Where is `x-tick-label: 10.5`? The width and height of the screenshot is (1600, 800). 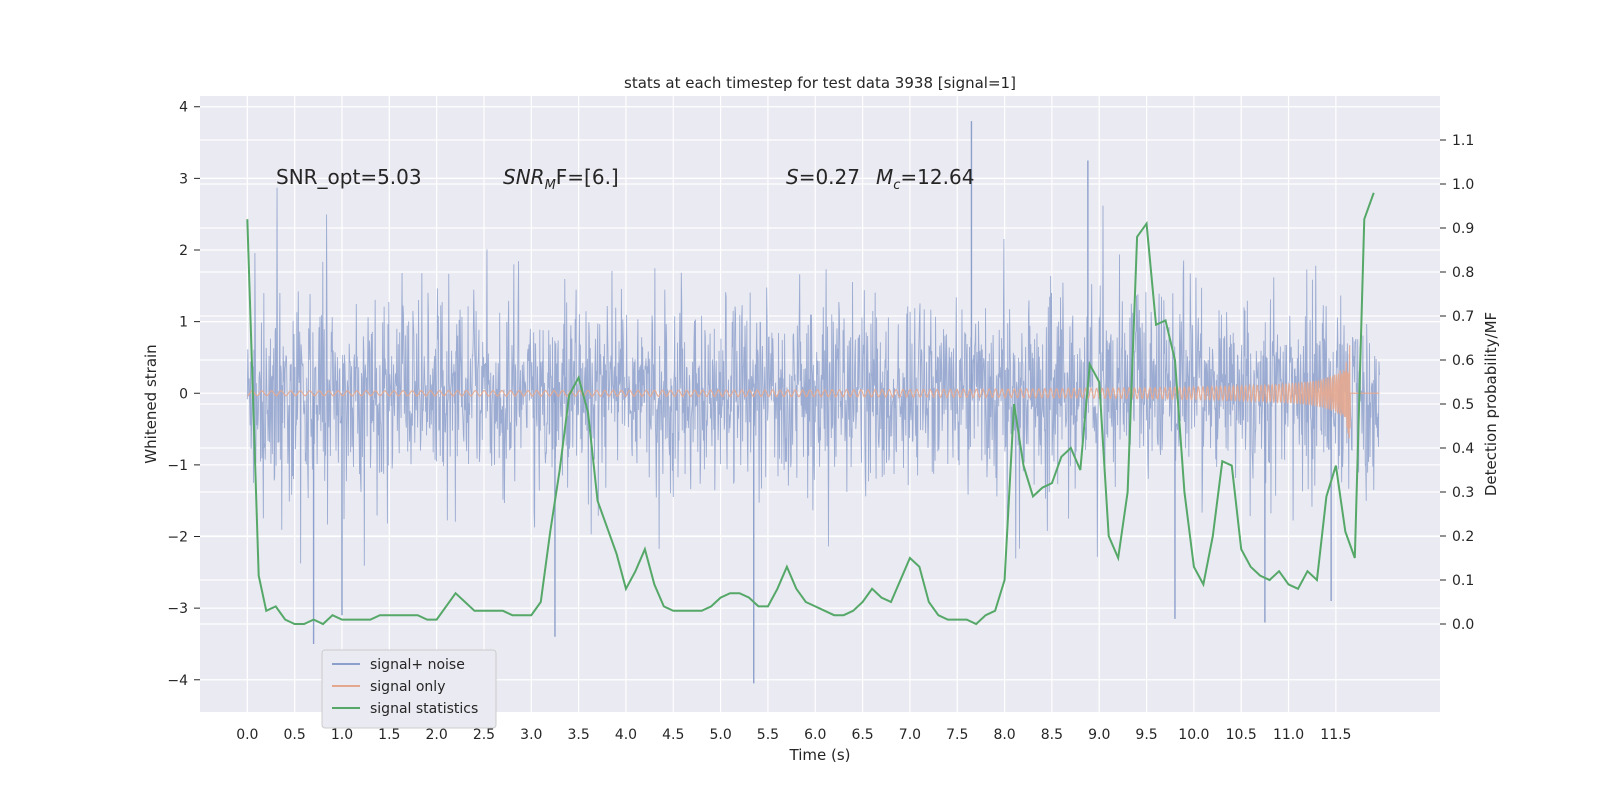
x-tick-label: 10.5 is located at coordinates (1241, 735).